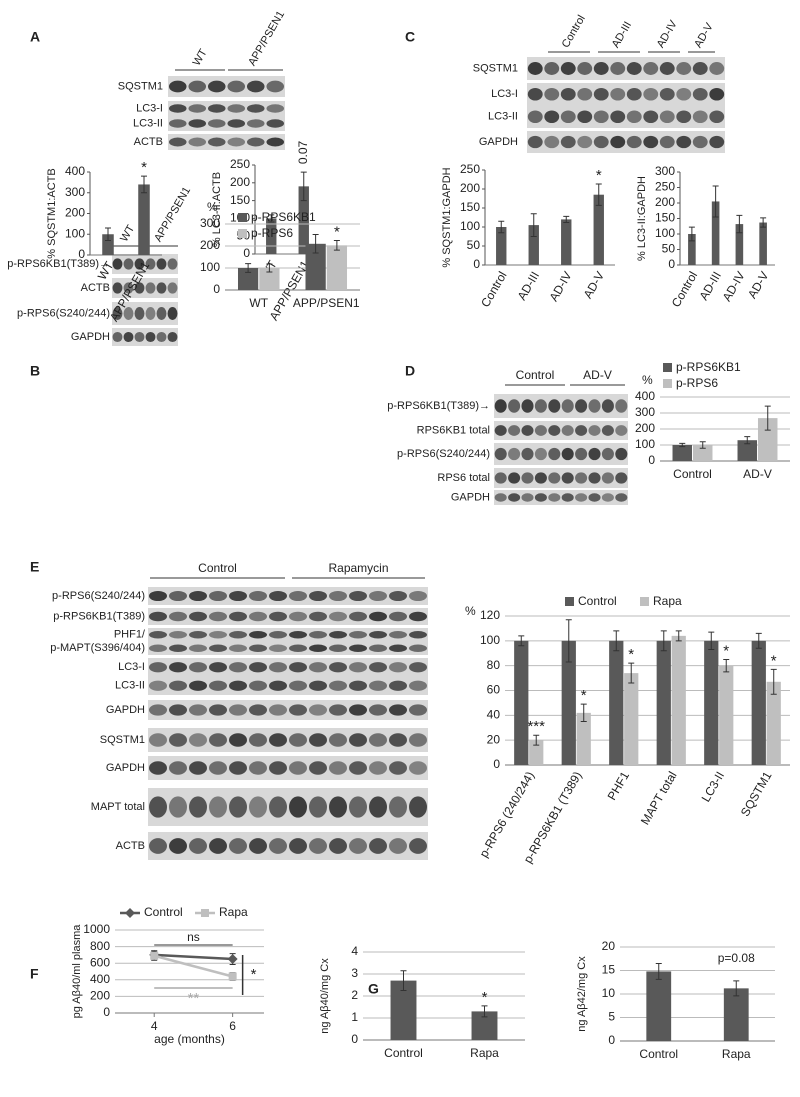 The width and height of the screenshot is (800, 1097). I want to click on blot-row-label: p-RPS6KB1(T389), so click(99, 616).